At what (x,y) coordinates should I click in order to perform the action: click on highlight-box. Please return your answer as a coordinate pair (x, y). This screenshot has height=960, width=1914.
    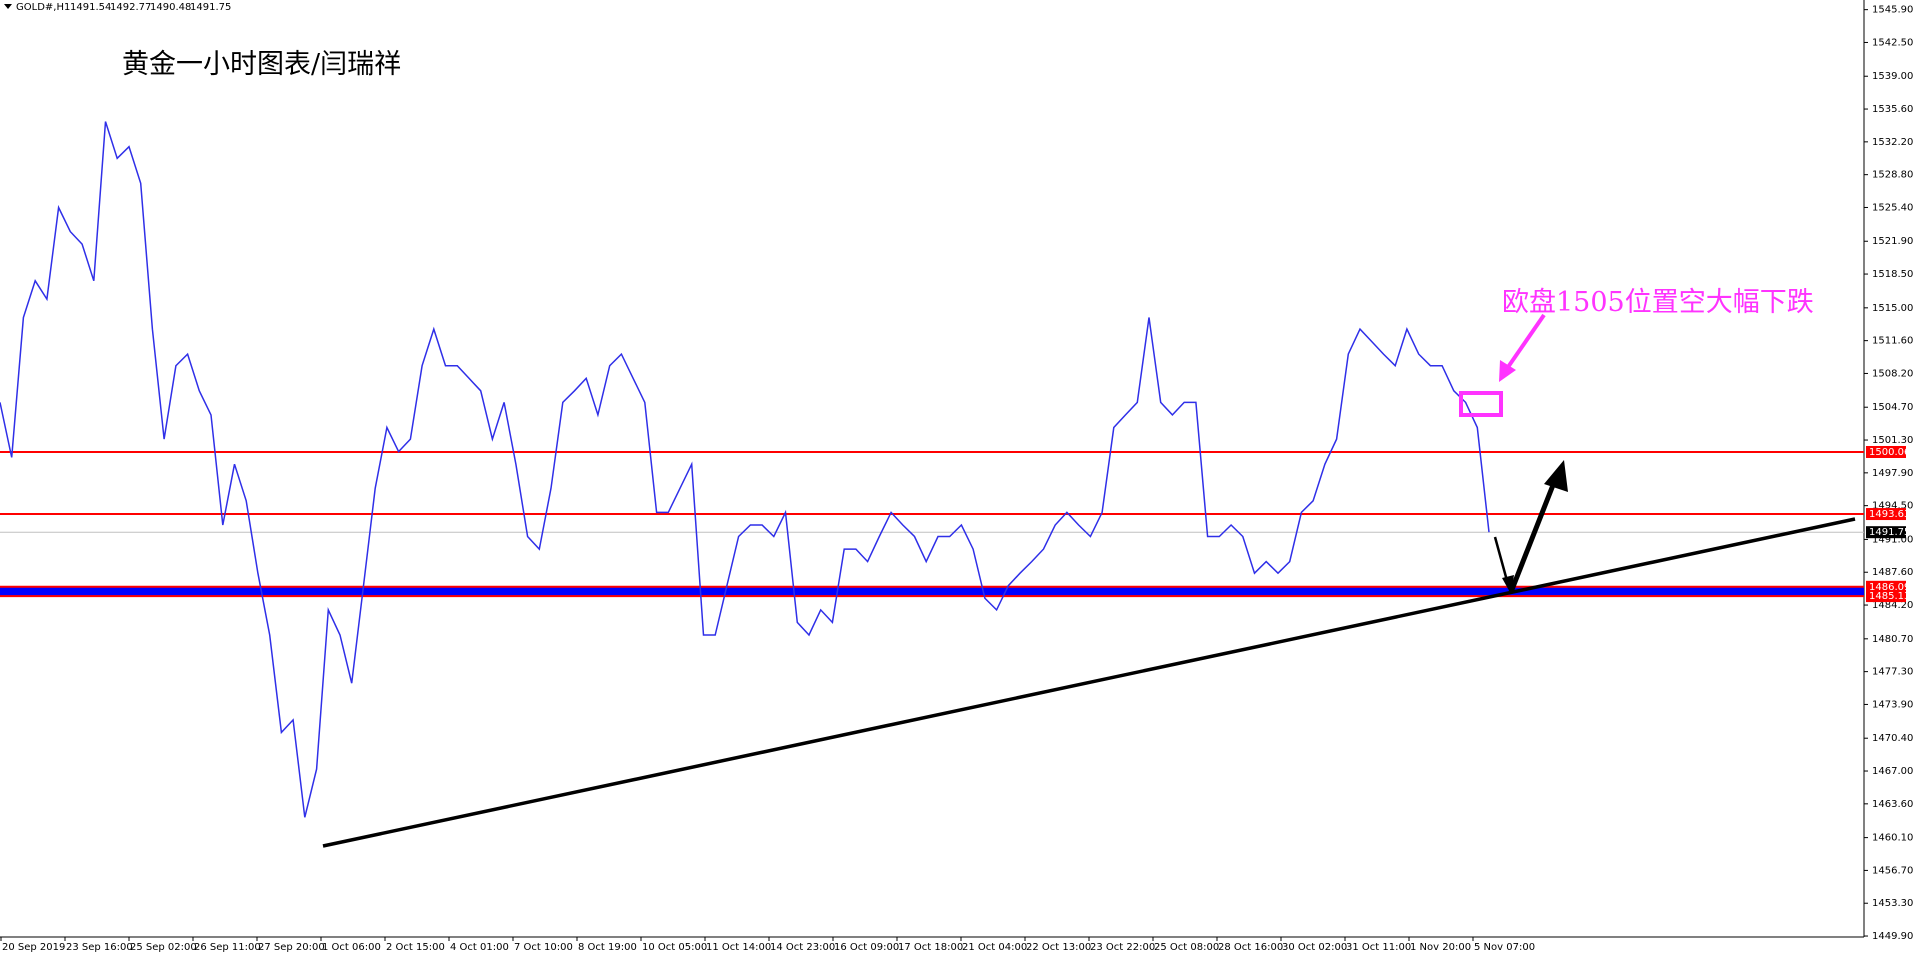
    Looking at the image, I should click on (1481, 404).